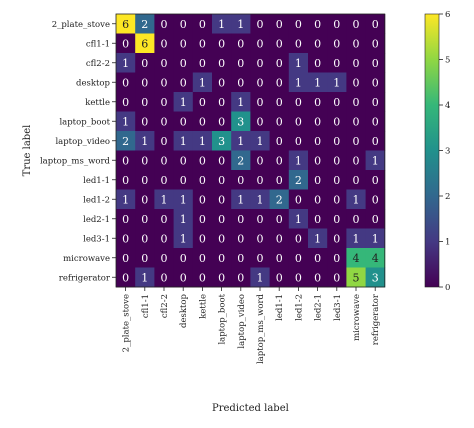 The image size is (474, 428). I want to click on y-tick-label: laptop_video, so click(82, 142).